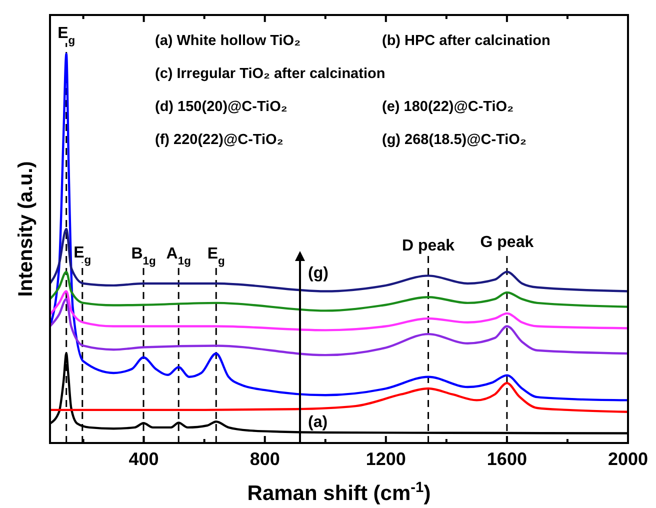  Describe the element at coordinates (26, 229) in the screenshot. I see `y-axis-title: Intensity (a.u.)` at that location.